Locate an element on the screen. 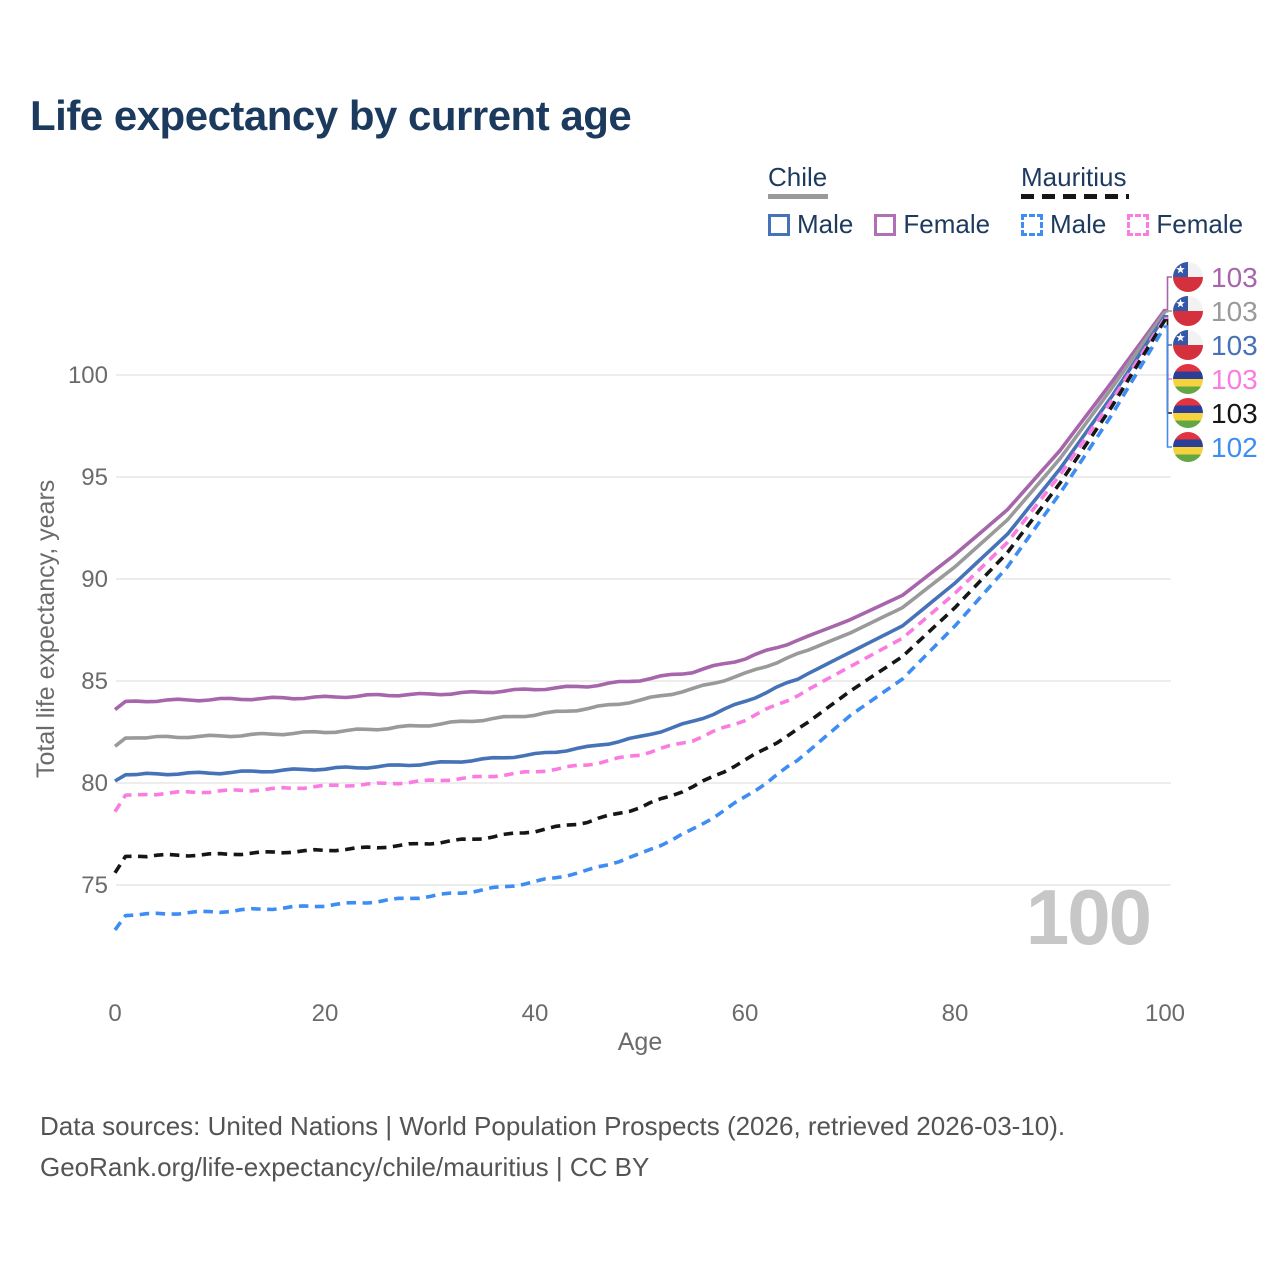 This screenshot has width=1280, height=1280. endpoint-label: 102 is located at coordinates (1234, 447).